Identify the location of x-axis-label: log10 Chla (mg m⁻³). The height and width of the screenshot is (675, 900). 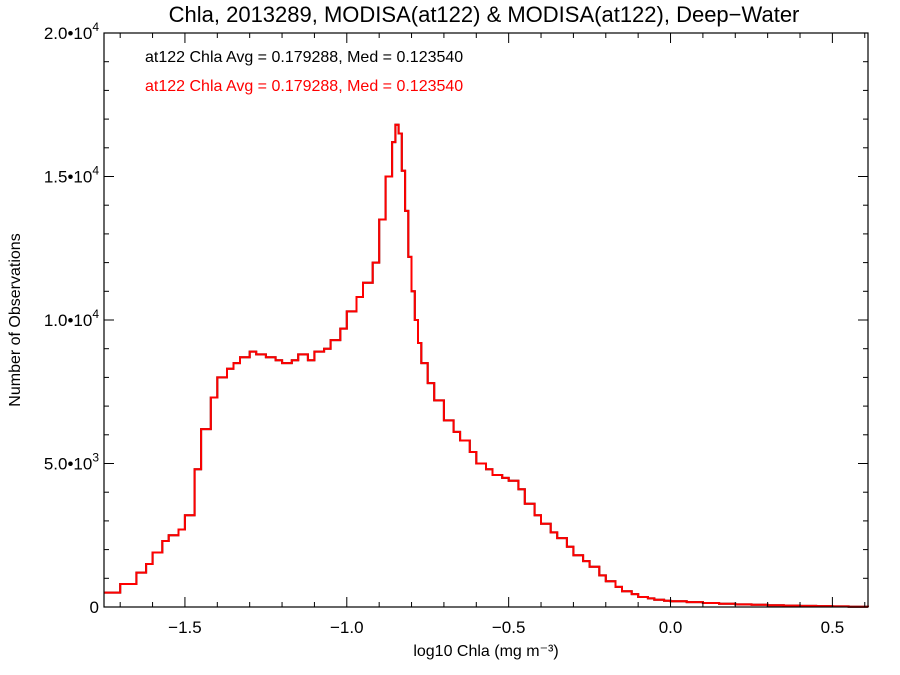
(485, 651).